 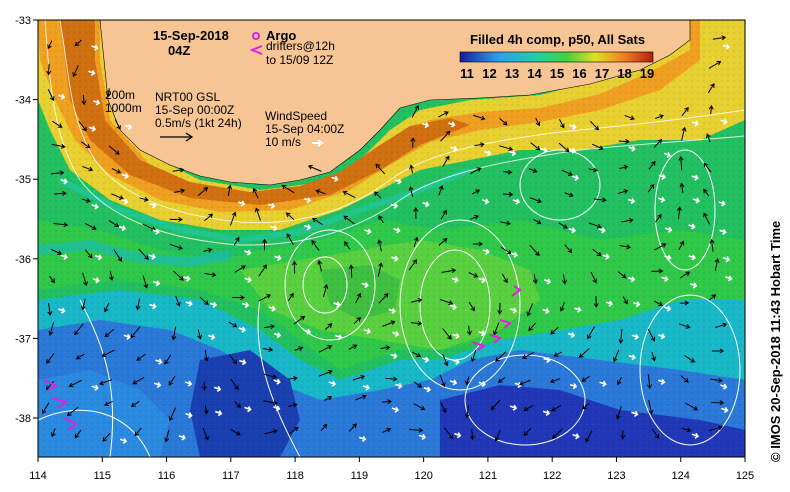 What do you see at coordinates (624, 73) in the screenshot?
I see `colorbar-tick-label: 18` at bounding box center [624, 73].